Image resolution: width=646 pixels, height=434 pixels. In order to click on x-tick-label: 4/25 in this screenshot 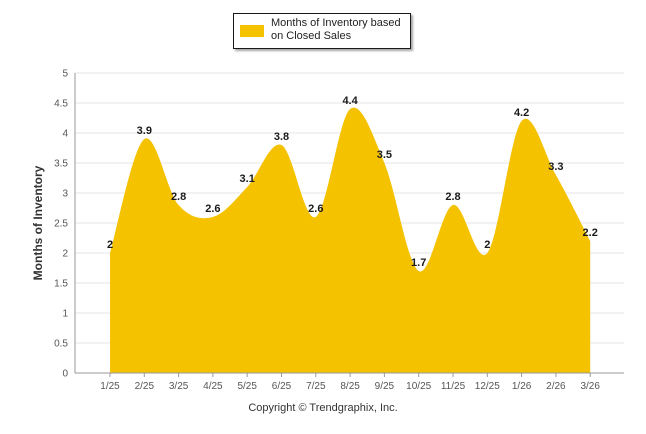, I will do `click(213, 386)`.